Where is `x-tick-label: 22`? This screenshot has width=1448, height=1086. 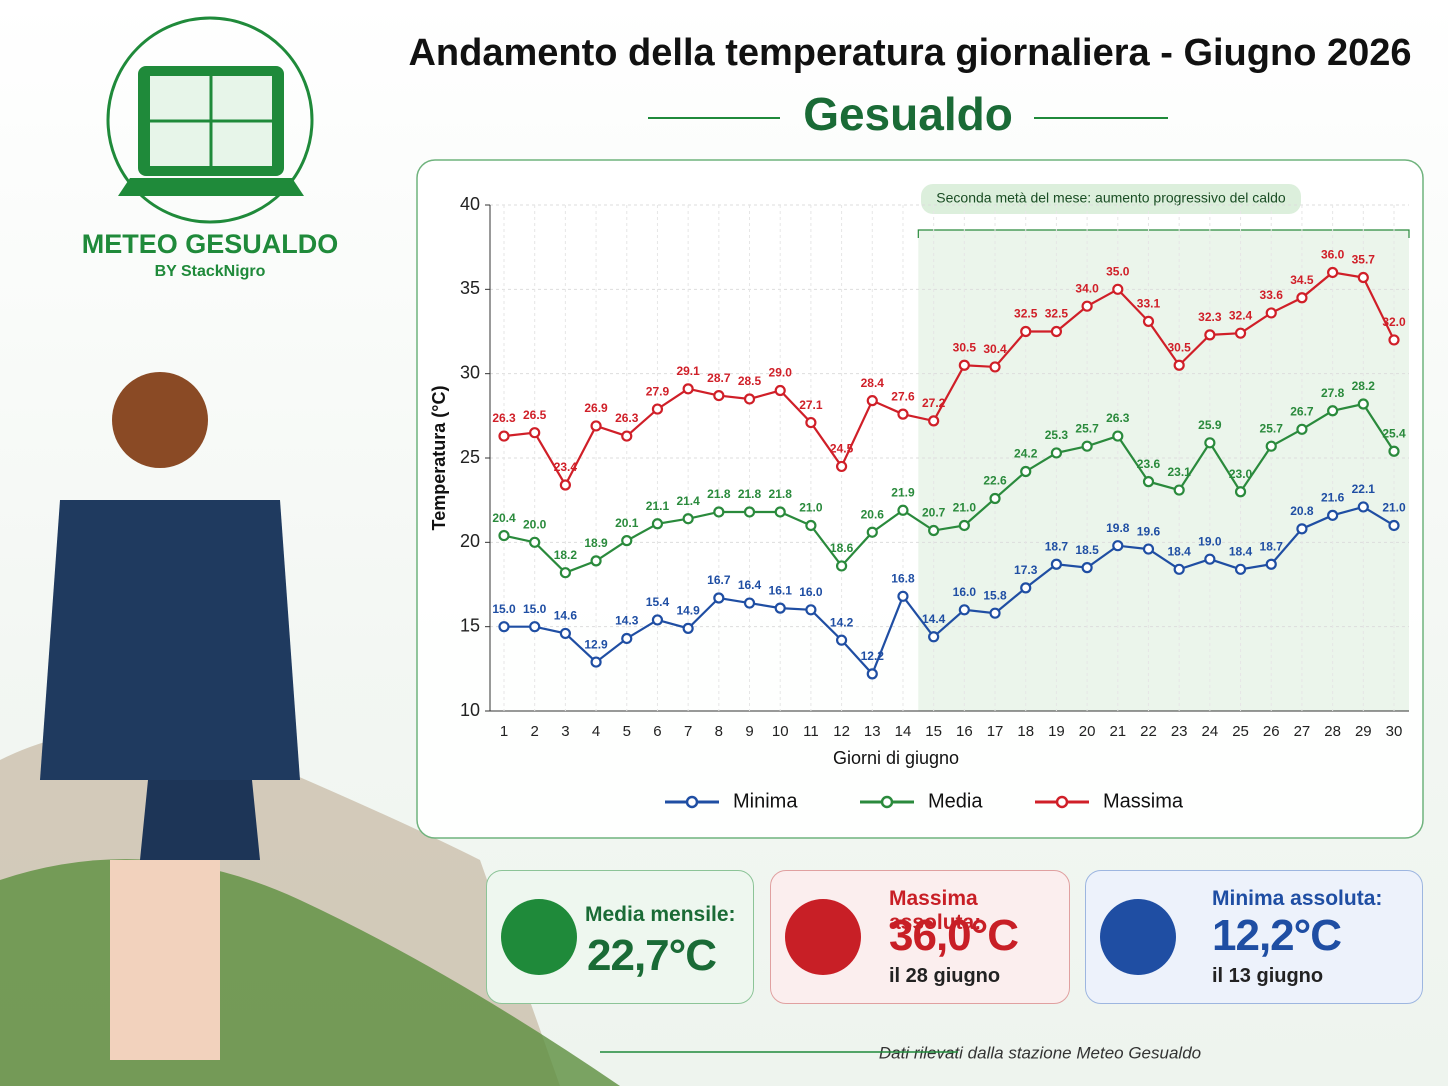 x-tick-label: 22 is located at coordinates (1148, 731).